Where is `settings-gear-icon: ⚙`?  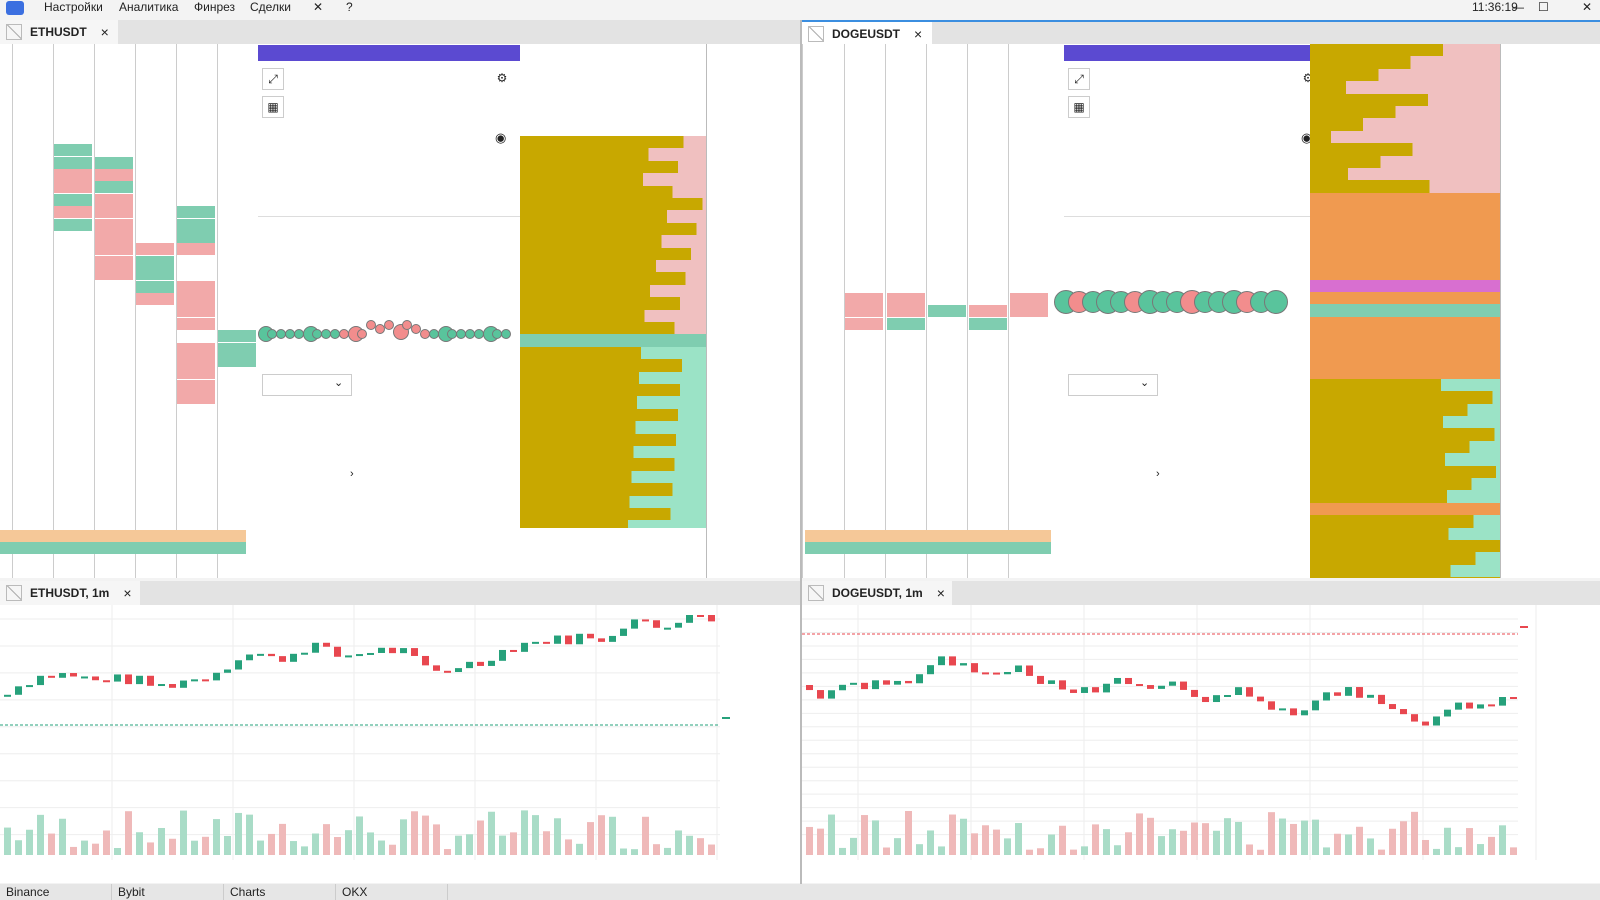
settings-gear-icon: ⚙ is located at coordinates (502, 79).